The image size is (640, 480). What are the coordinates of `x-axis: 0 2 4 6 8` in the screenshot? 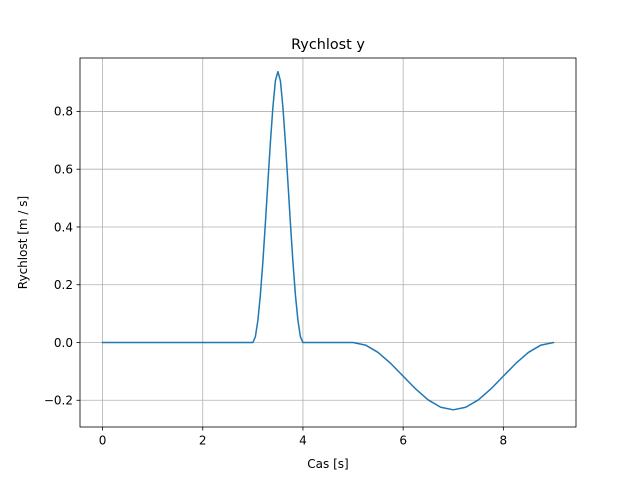 It's located at (303, 437).